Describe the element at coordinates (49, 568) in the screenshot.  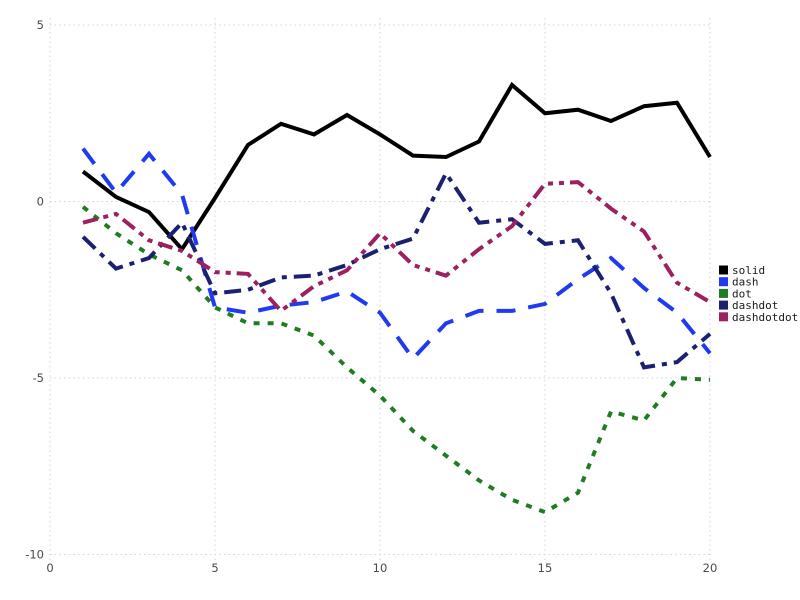
I see `x-tick-label: 0` at that location.